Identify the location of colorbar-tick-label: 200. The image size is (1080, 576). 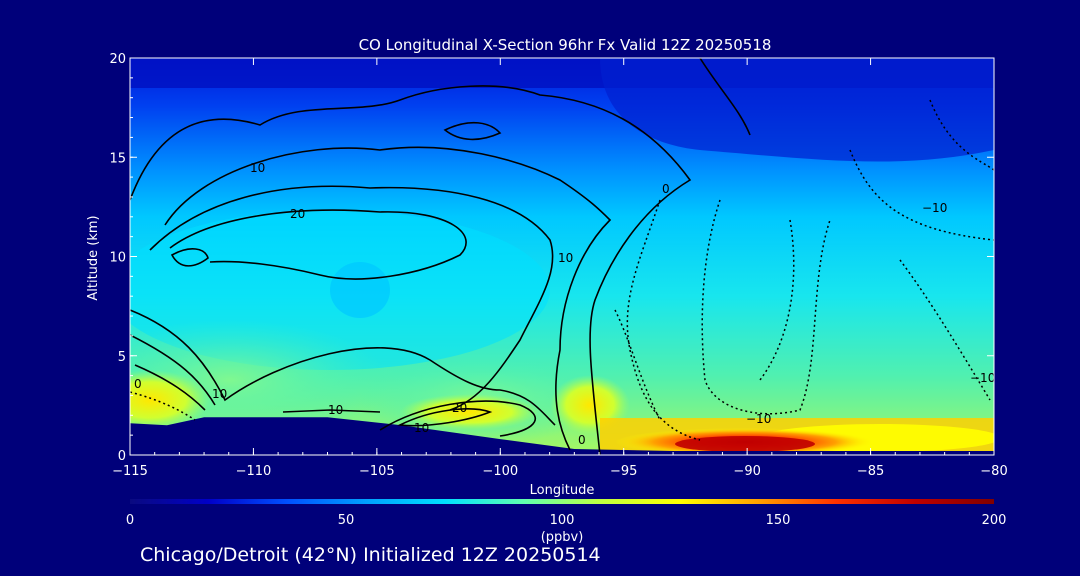
(994, 520).